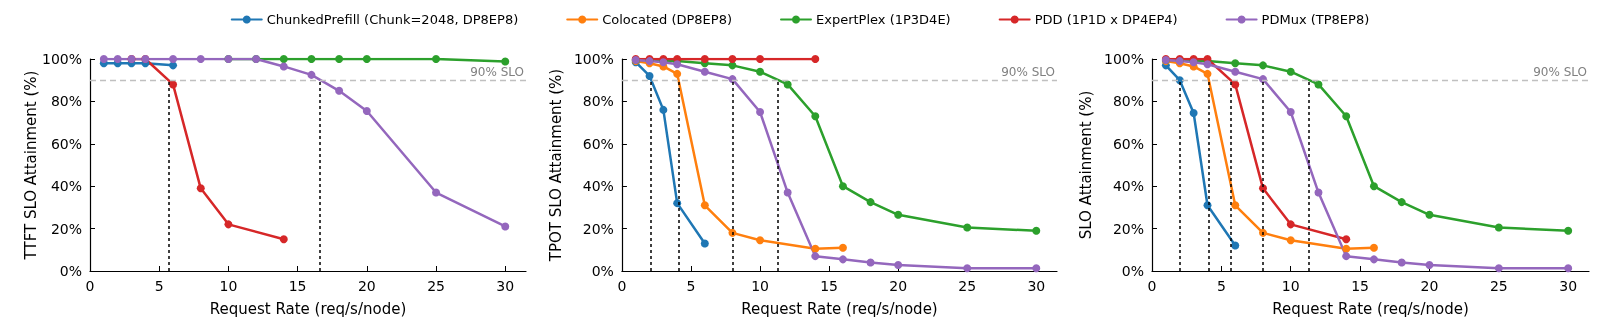 This screenshot has width=1600, height=329. I want to click on legend-label: Colocated (DP8EP8), so click(667, 19).